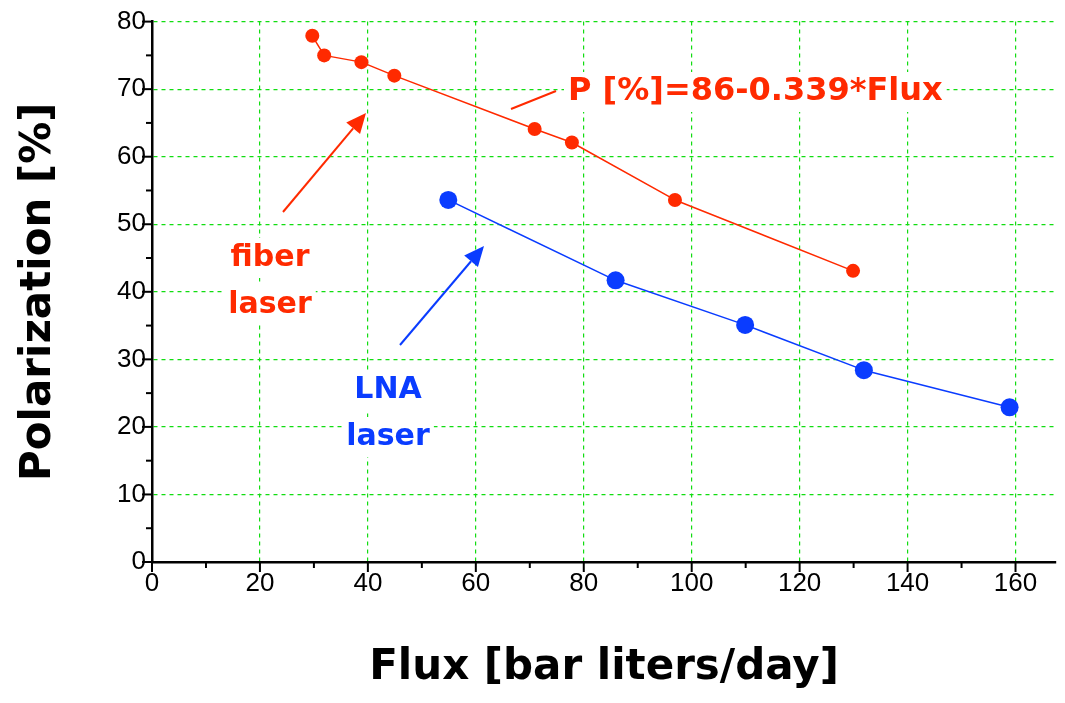 The image size is (1065, 703). Describe the element at coordinates (131, 425) in the screenshot. I see `y-tick-label: 20` at that location.